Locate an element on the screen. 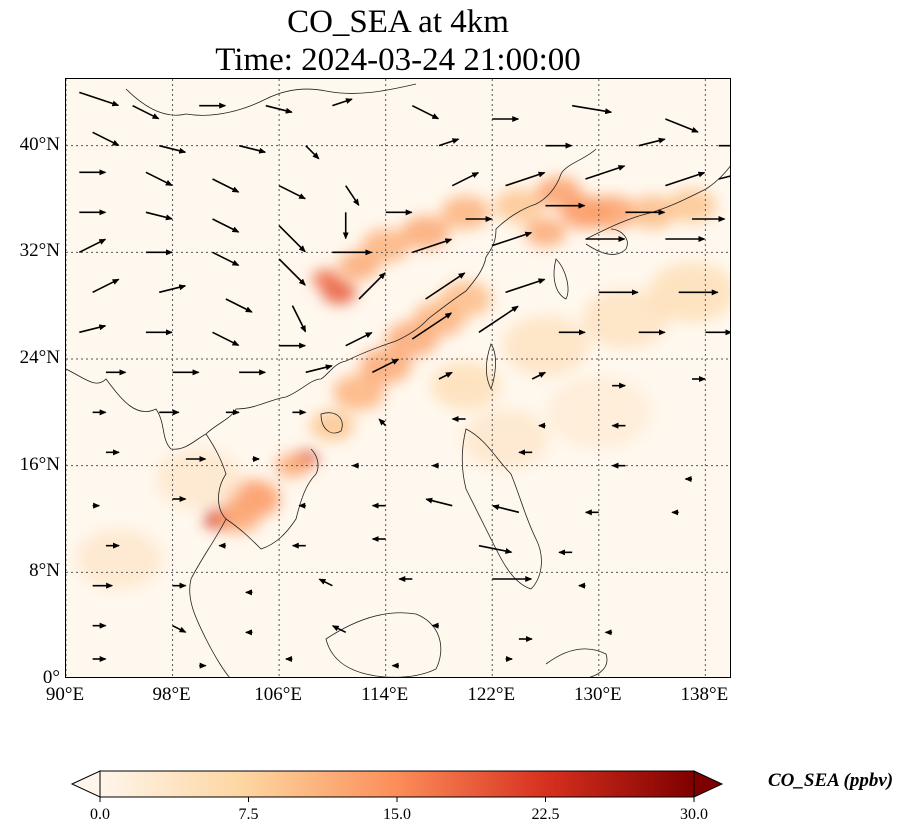 The height and width of the screenshot is (836, 916). lat-tick-label: 40°N is located at coordinates (39, 144).